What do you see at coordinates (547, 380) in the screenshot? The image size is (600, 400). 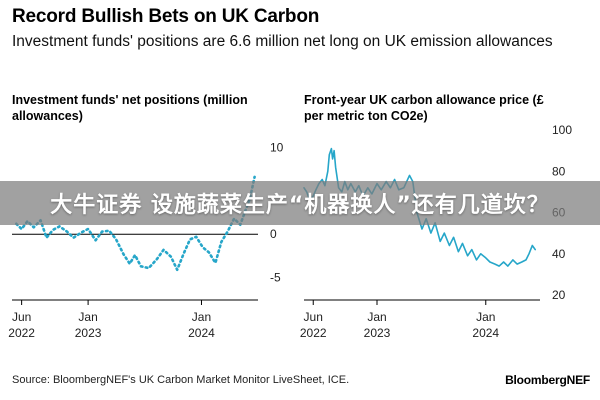 I see `brand-logo: BloombergNEF` at bounding box center [547, 380].